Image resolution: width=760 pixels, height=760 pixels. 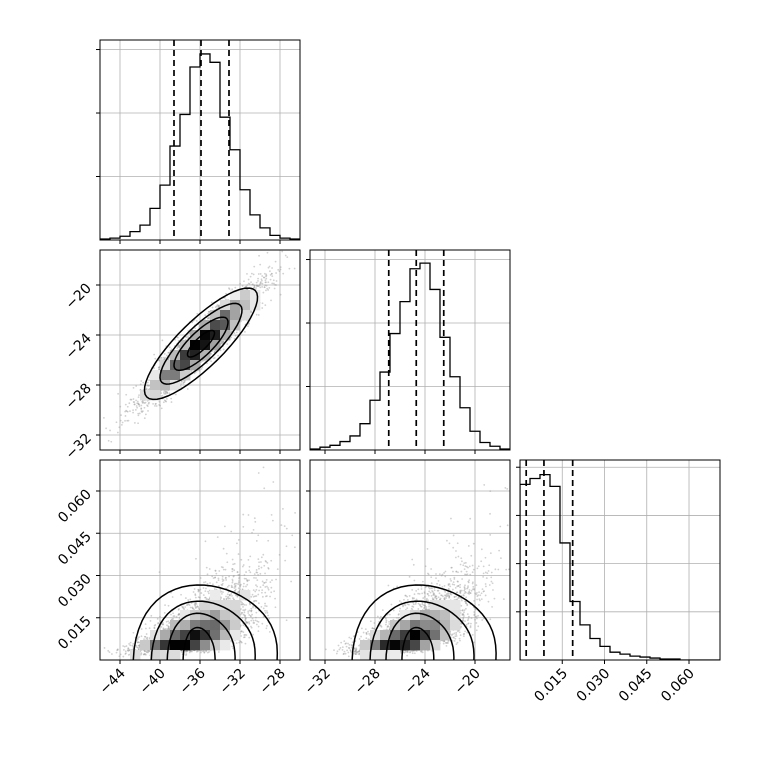 What do you see at coordinates (201, 344) in the screenshot?
I see `contours` at bounding box center [201, 344].